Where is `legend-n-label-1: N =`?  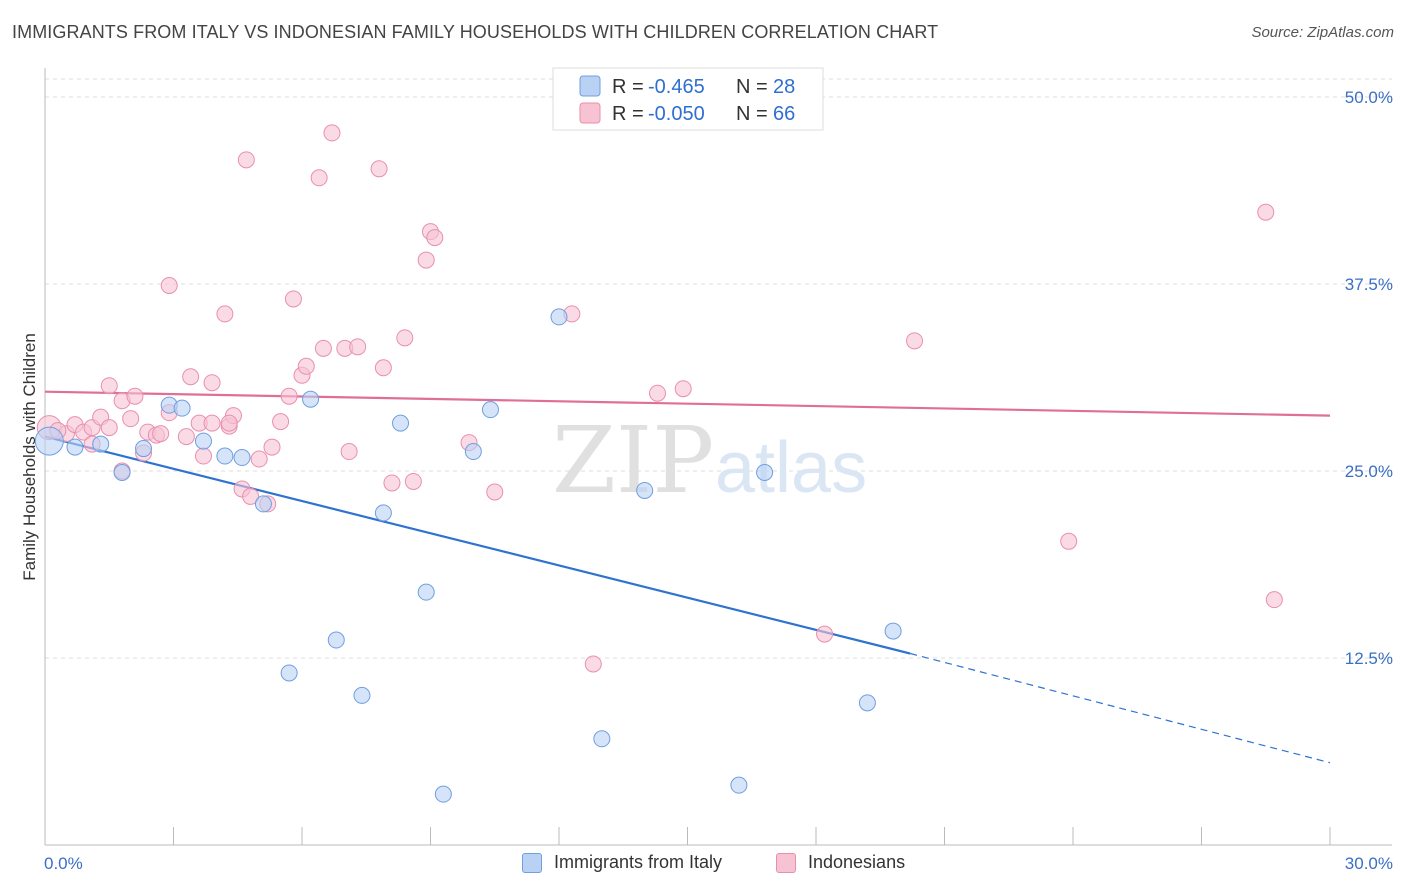
legend-n-label-1: N = is located at coordinates (752, 87).